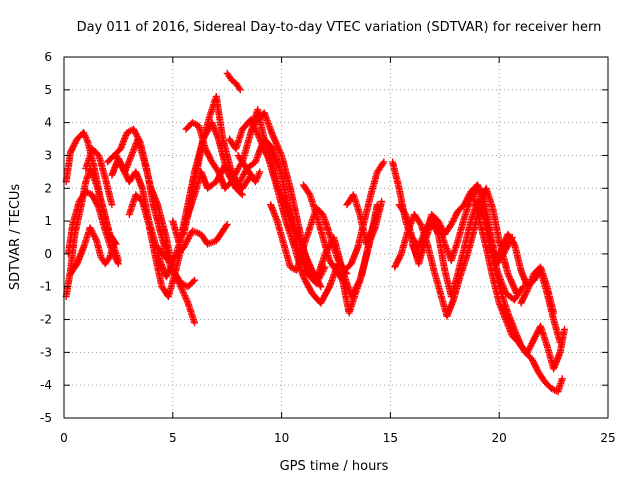  What do you see at coordinates (64, 438) in the screenshot?
I see `x-tick-label: 0` at bounding box center [64, 438].